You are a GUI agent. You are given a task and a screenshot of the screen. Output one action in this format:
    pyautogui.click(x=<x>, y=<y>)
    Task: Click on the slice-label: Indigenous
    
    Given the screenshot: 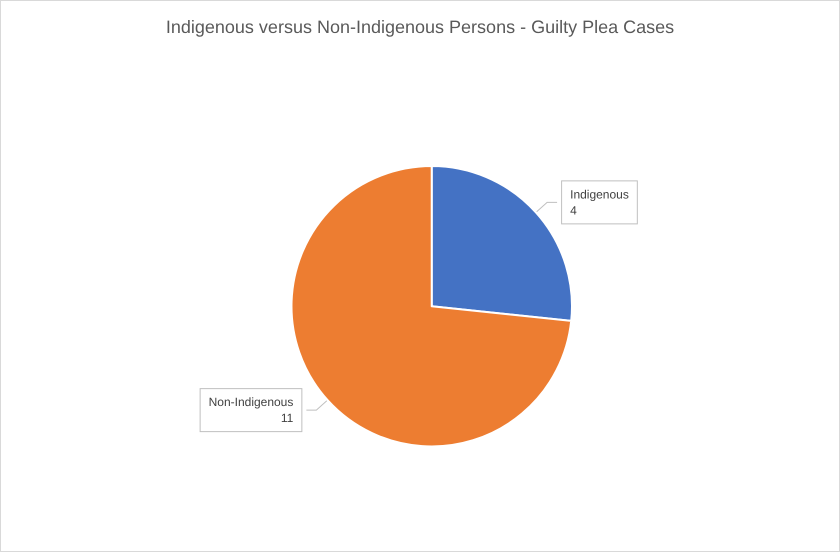 What is the action you would take?
    pyautogui.click(x=599, y=194)
    